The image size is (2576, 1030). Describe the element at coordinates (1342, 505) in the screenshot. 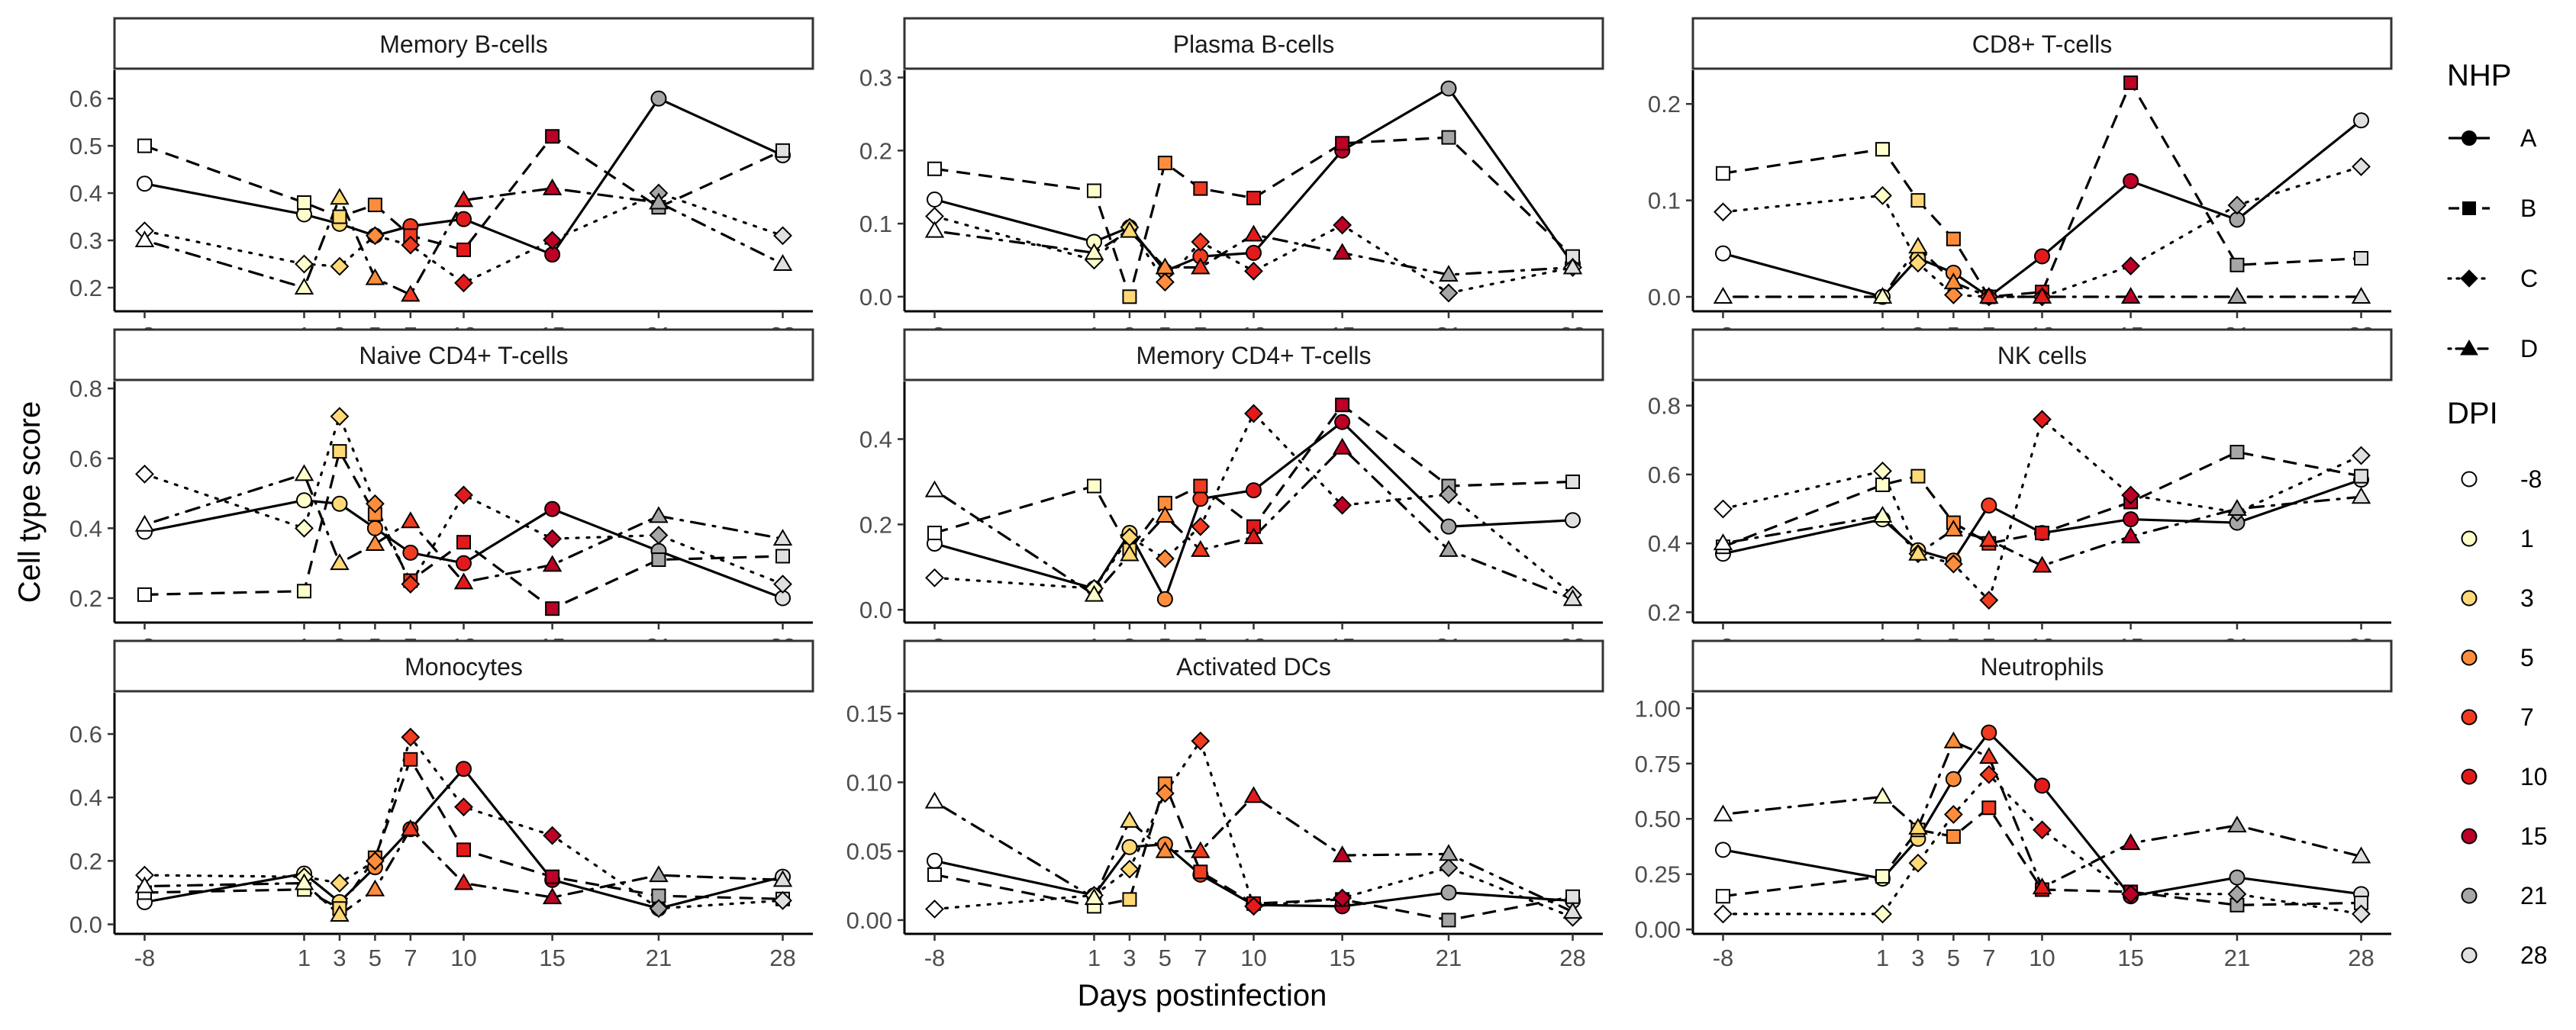

I see `point-C-dpi15-memory-cd4-t-cells` at that location.